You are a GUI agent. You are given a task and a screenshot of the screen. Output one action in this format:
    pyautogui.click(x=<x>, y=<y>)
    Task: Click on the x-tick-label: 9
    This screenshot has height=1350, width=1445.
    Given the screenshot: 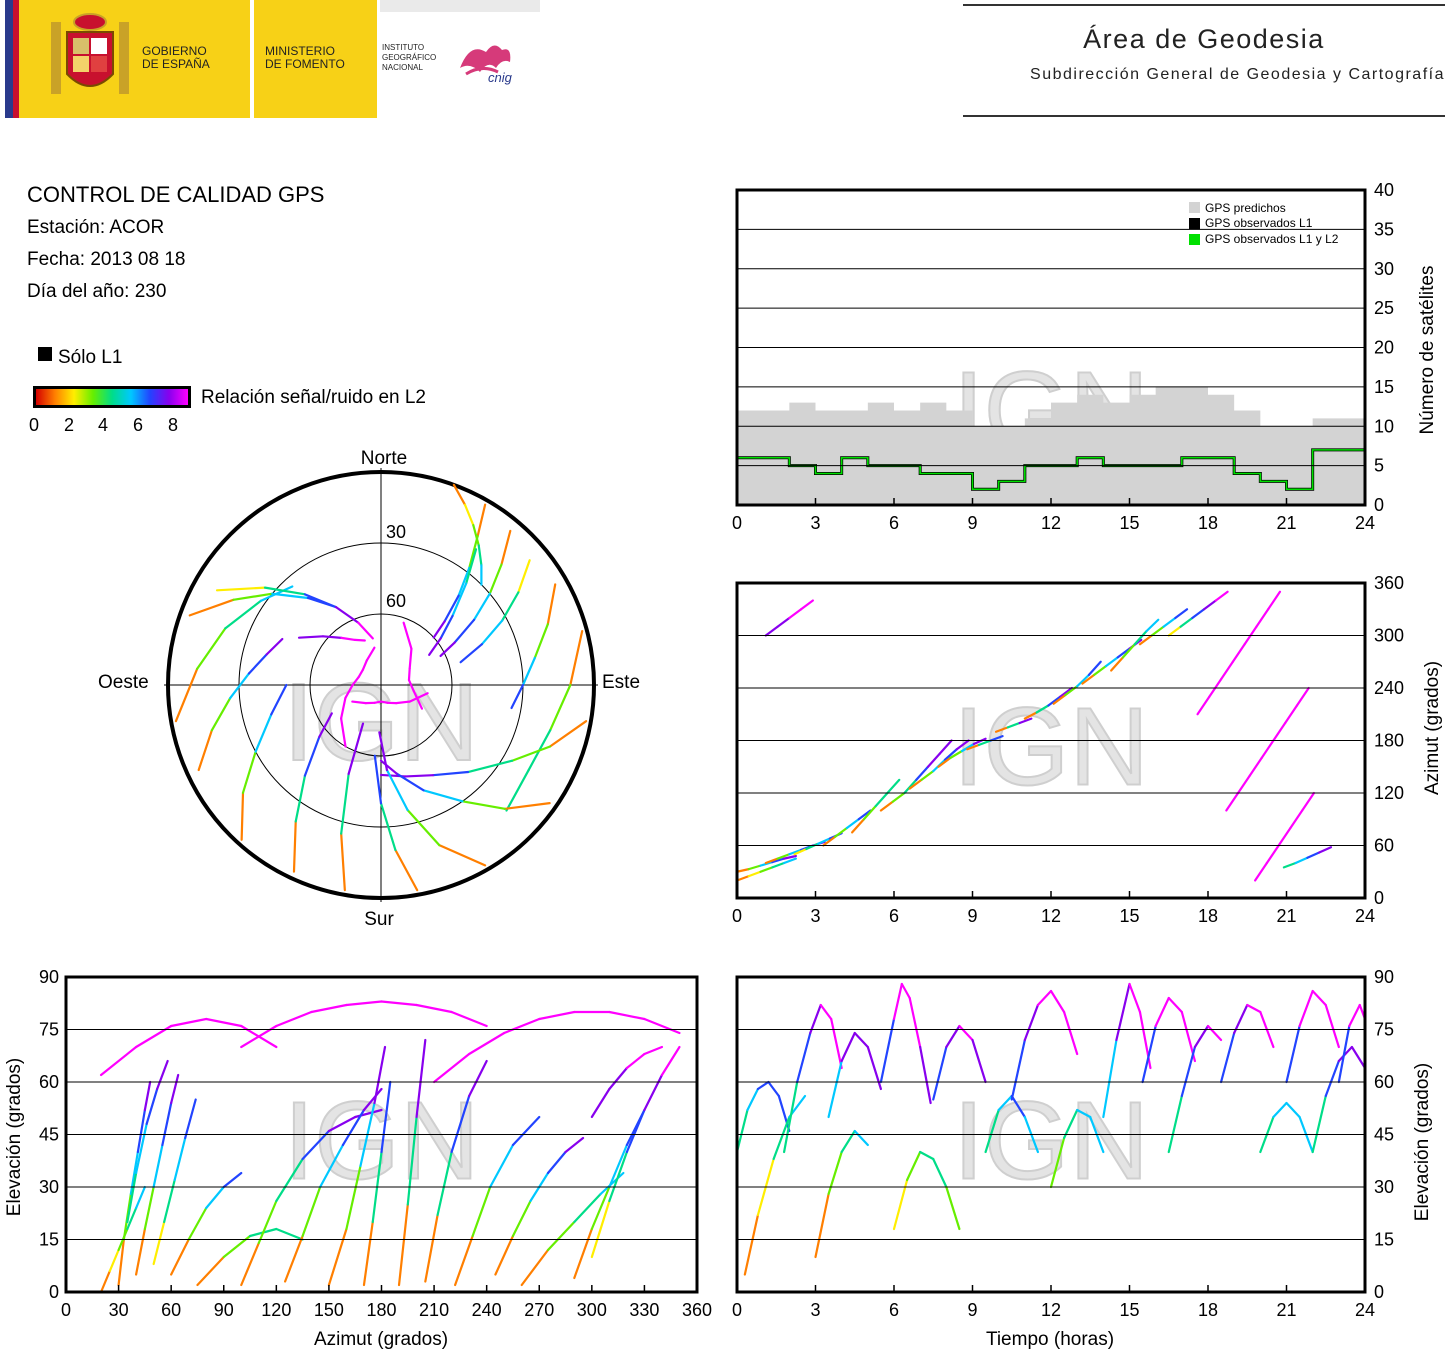 What is the action you would take?
    pyautogui.click(x=972, y=1310)
    